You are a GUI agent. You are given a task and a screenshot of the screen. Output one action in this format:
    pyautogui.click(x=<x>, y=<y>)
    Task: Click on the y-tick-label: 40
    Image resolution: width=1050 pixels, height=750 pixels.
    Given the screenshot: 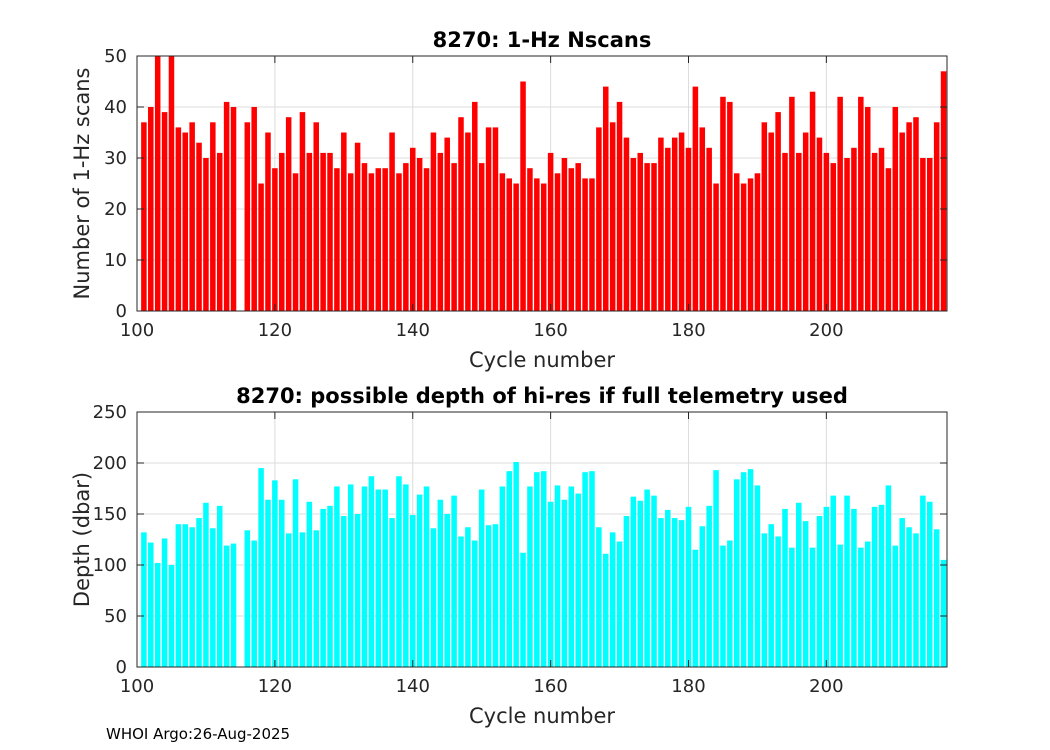 What is the action you would take?
    pyautogui.click(x=115, y=107)
    